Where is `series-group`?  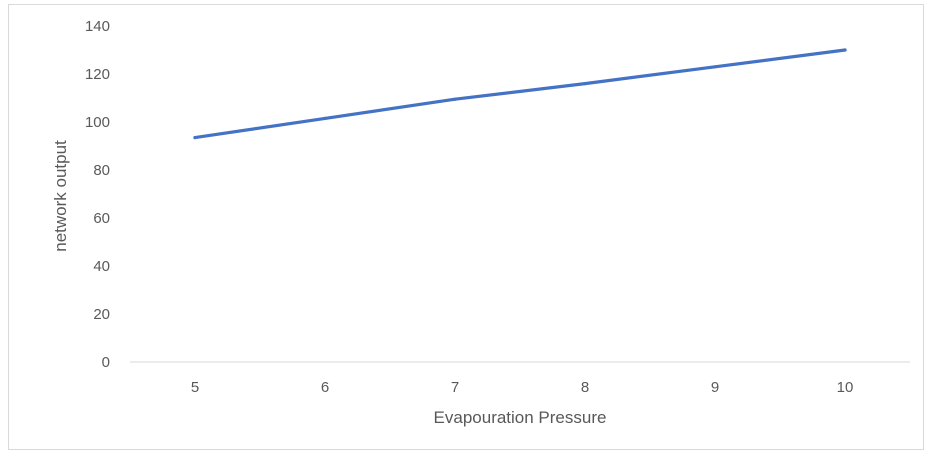
series-group is located at coordinates (520, 94).